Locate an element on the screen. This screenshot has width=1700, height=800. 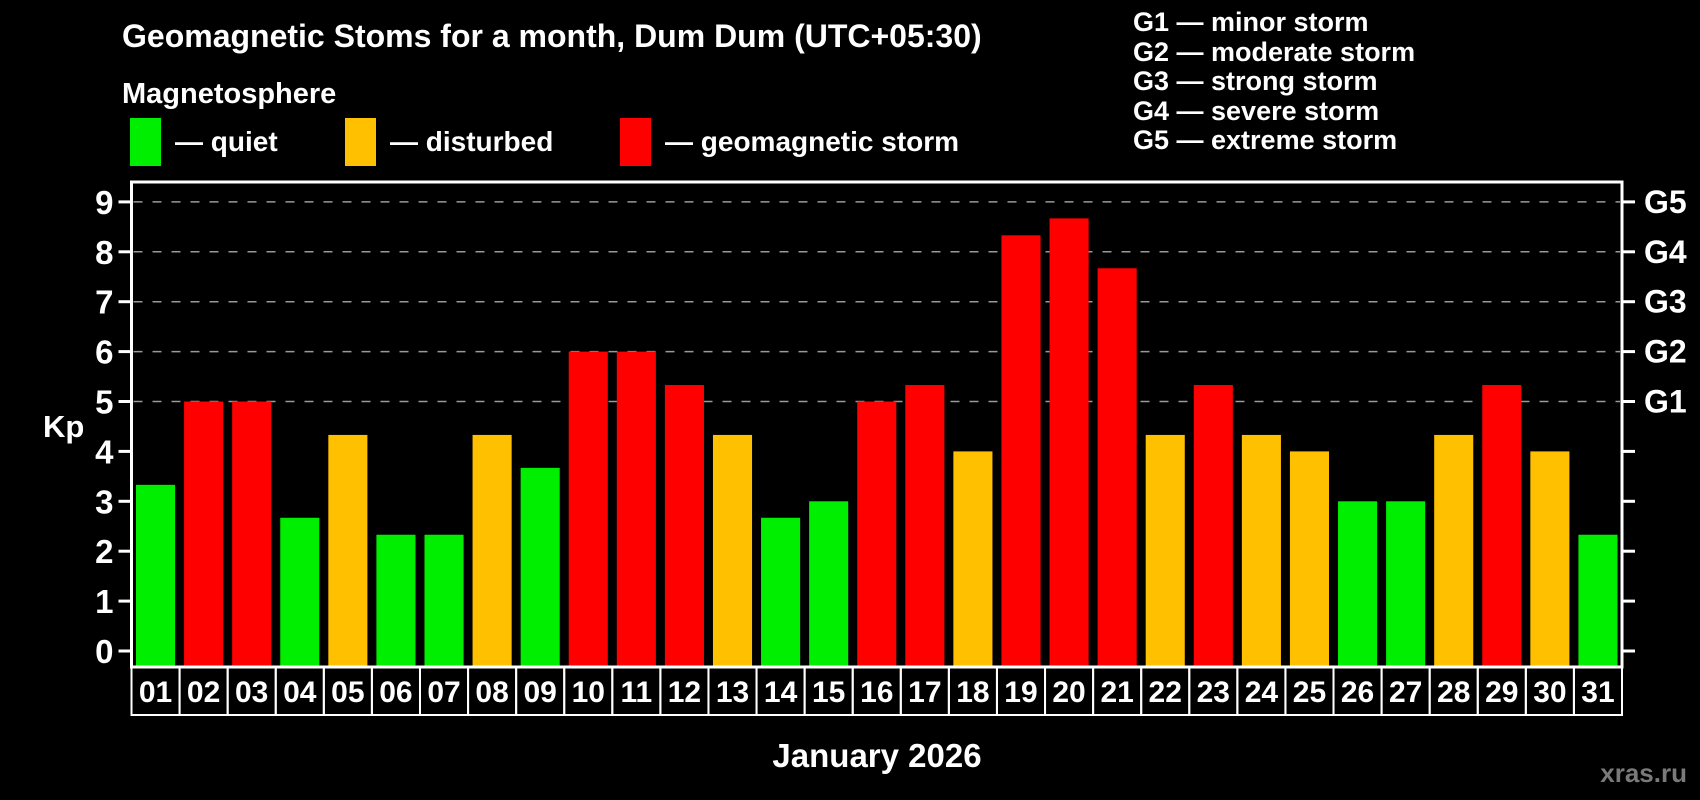
legend-swatch-storm is located at coordinates (635, 142).